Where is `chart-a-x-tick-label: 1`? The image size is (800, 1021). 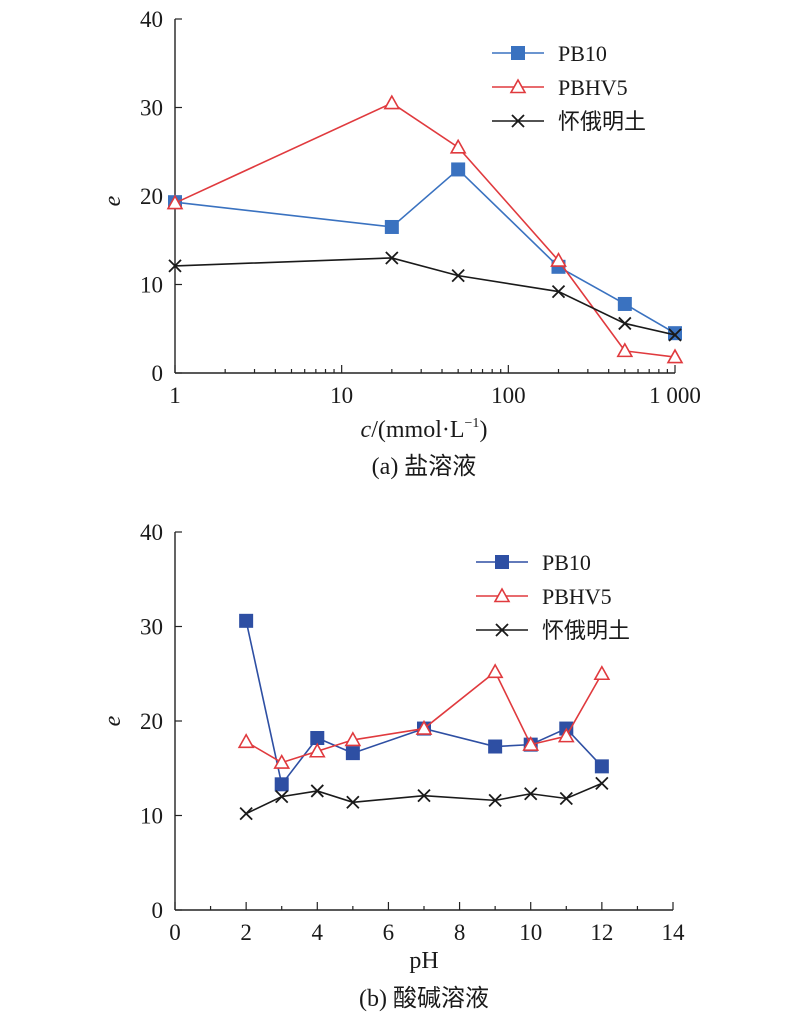 chart-a-x-tick-label: 1 is located at coordinates (175, 395).